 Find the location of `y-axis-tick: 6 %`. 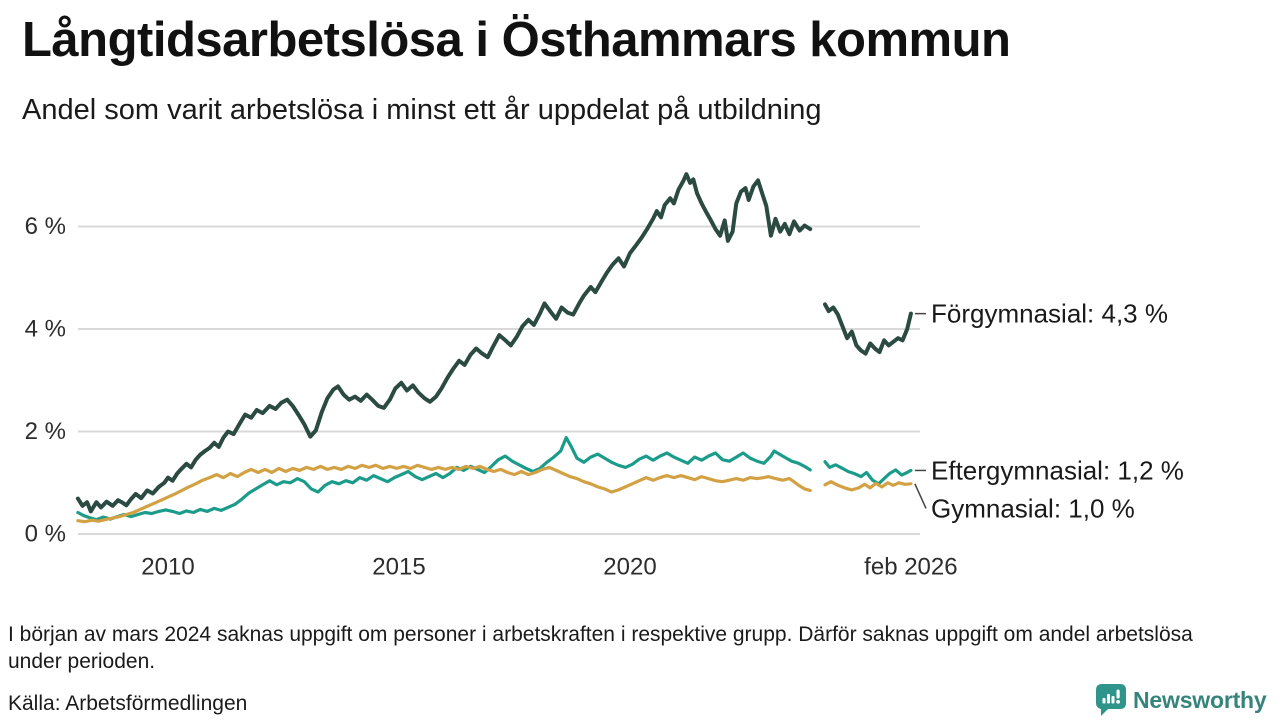

y-axis-tick: 6 % is located at coordinates (45, 226).